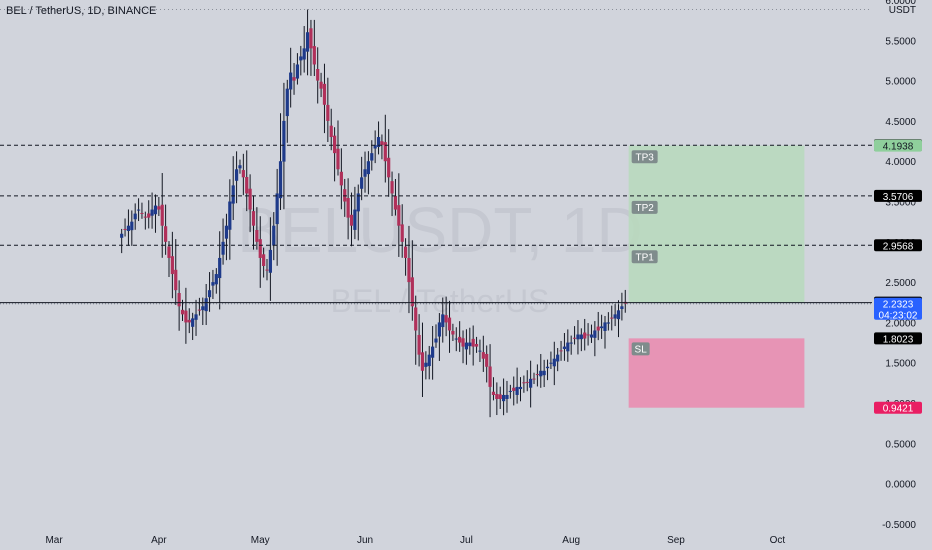 The height and width of the screenshot is (550, 932). Describe the element at coordinates (898, 246) in the screenshot. I see `axis-badge-tp1: 2.9568` at that location.